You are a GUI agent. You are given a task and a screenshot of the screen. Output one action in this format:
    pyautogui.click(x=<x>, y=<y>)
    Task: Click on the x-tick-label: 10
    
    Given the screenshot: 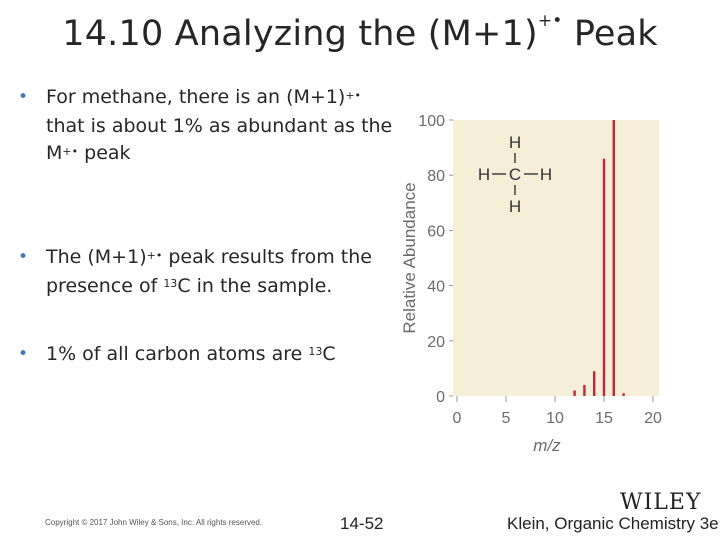 What is the action you would take?
    pyautogui.click(x=555, y=418)
    